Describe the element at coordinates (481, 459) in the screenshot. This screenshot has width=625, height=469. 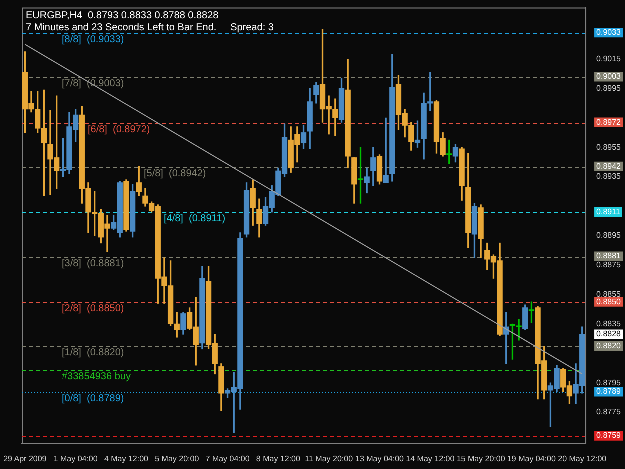
I see `x-tick-label: 15 May 20:00` at that location.